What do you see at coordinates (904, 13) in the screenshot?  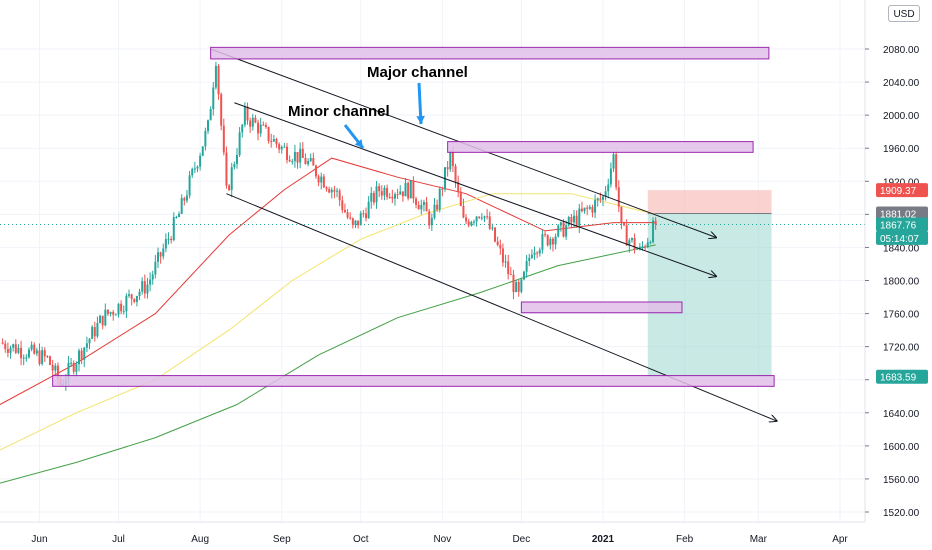 I see `currency-badge: USD` at bounding box center [904, 13].